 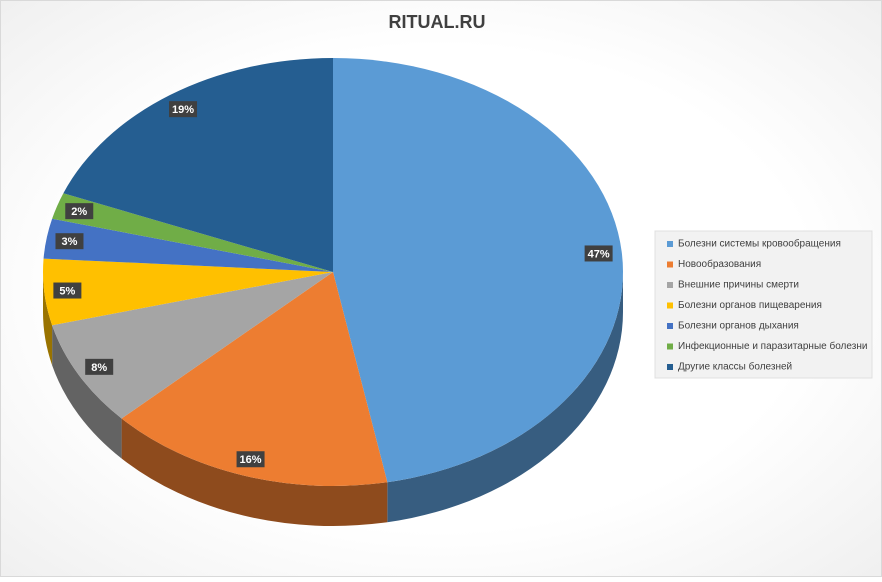 What do you see at coordinates (719, 264) in the screenshot?
I see `legend-label: Новообразования` at bounding box center [719, 264].